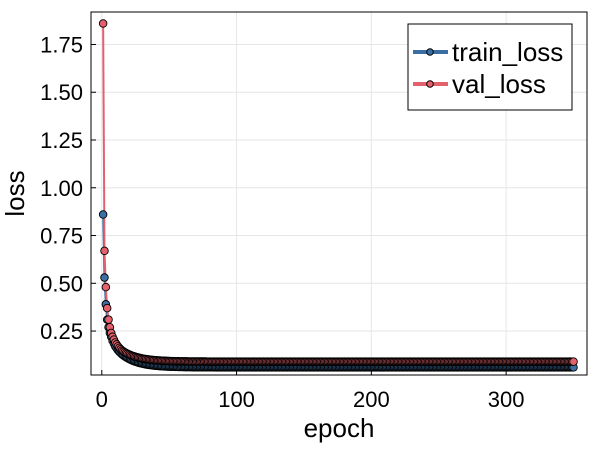  What do you see at coordinates (61, 331) in the screenshot?
I see `y-tick-label: 0.25` at bounding box center [61, 331].